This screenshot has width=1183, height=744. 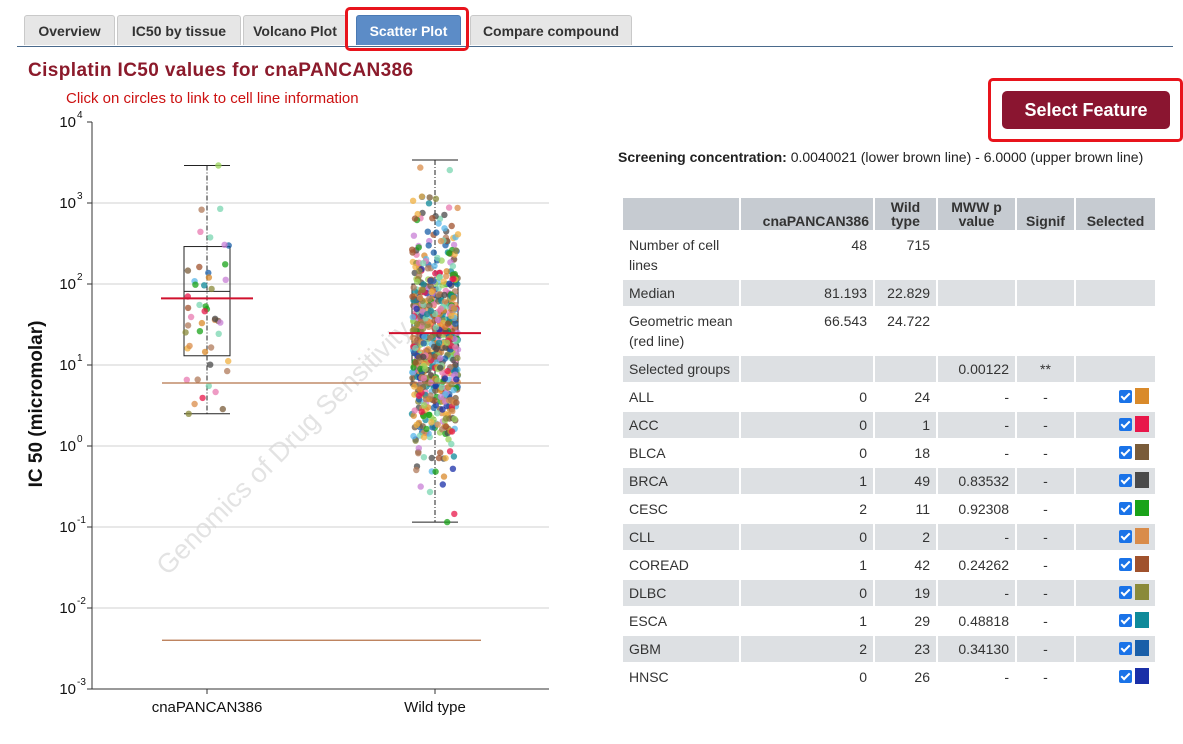 What do you see at coordinates (295, 30) in the screenshot?
I see `tab-volcano-plot: Volcano Plot` at bounding box center [295, 30].